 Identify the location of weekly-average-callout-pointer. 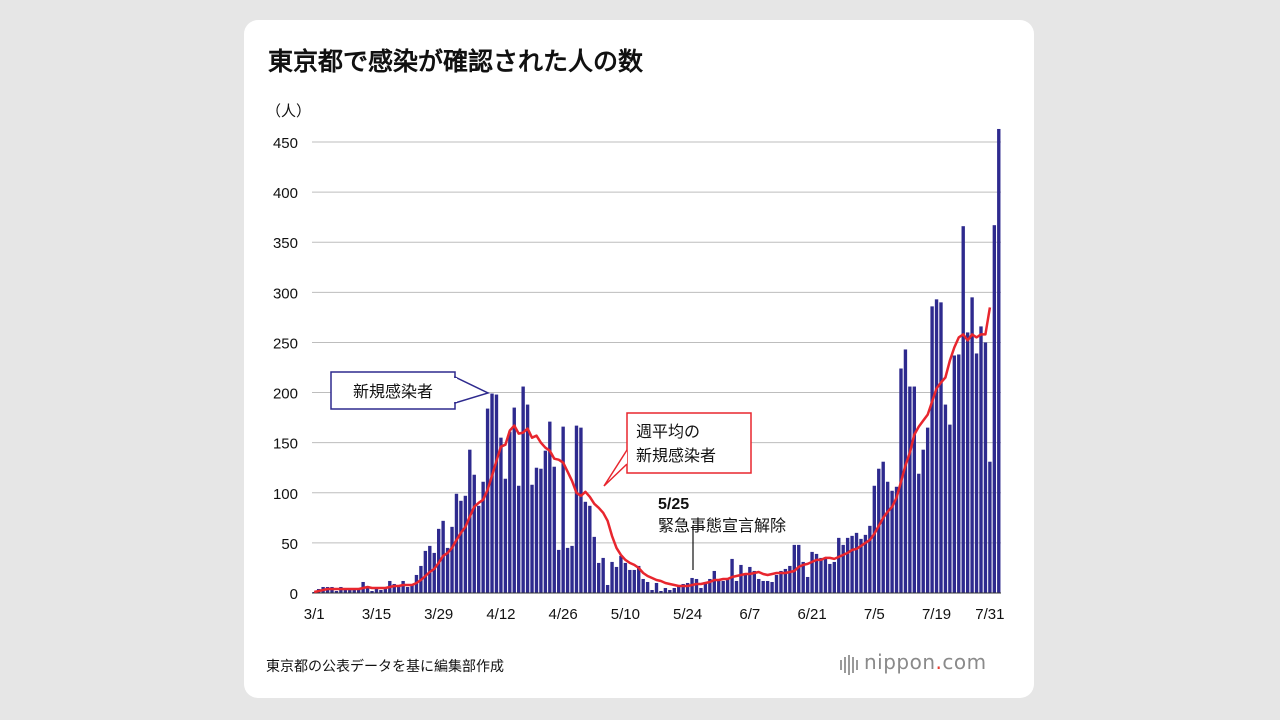
(615, 468).